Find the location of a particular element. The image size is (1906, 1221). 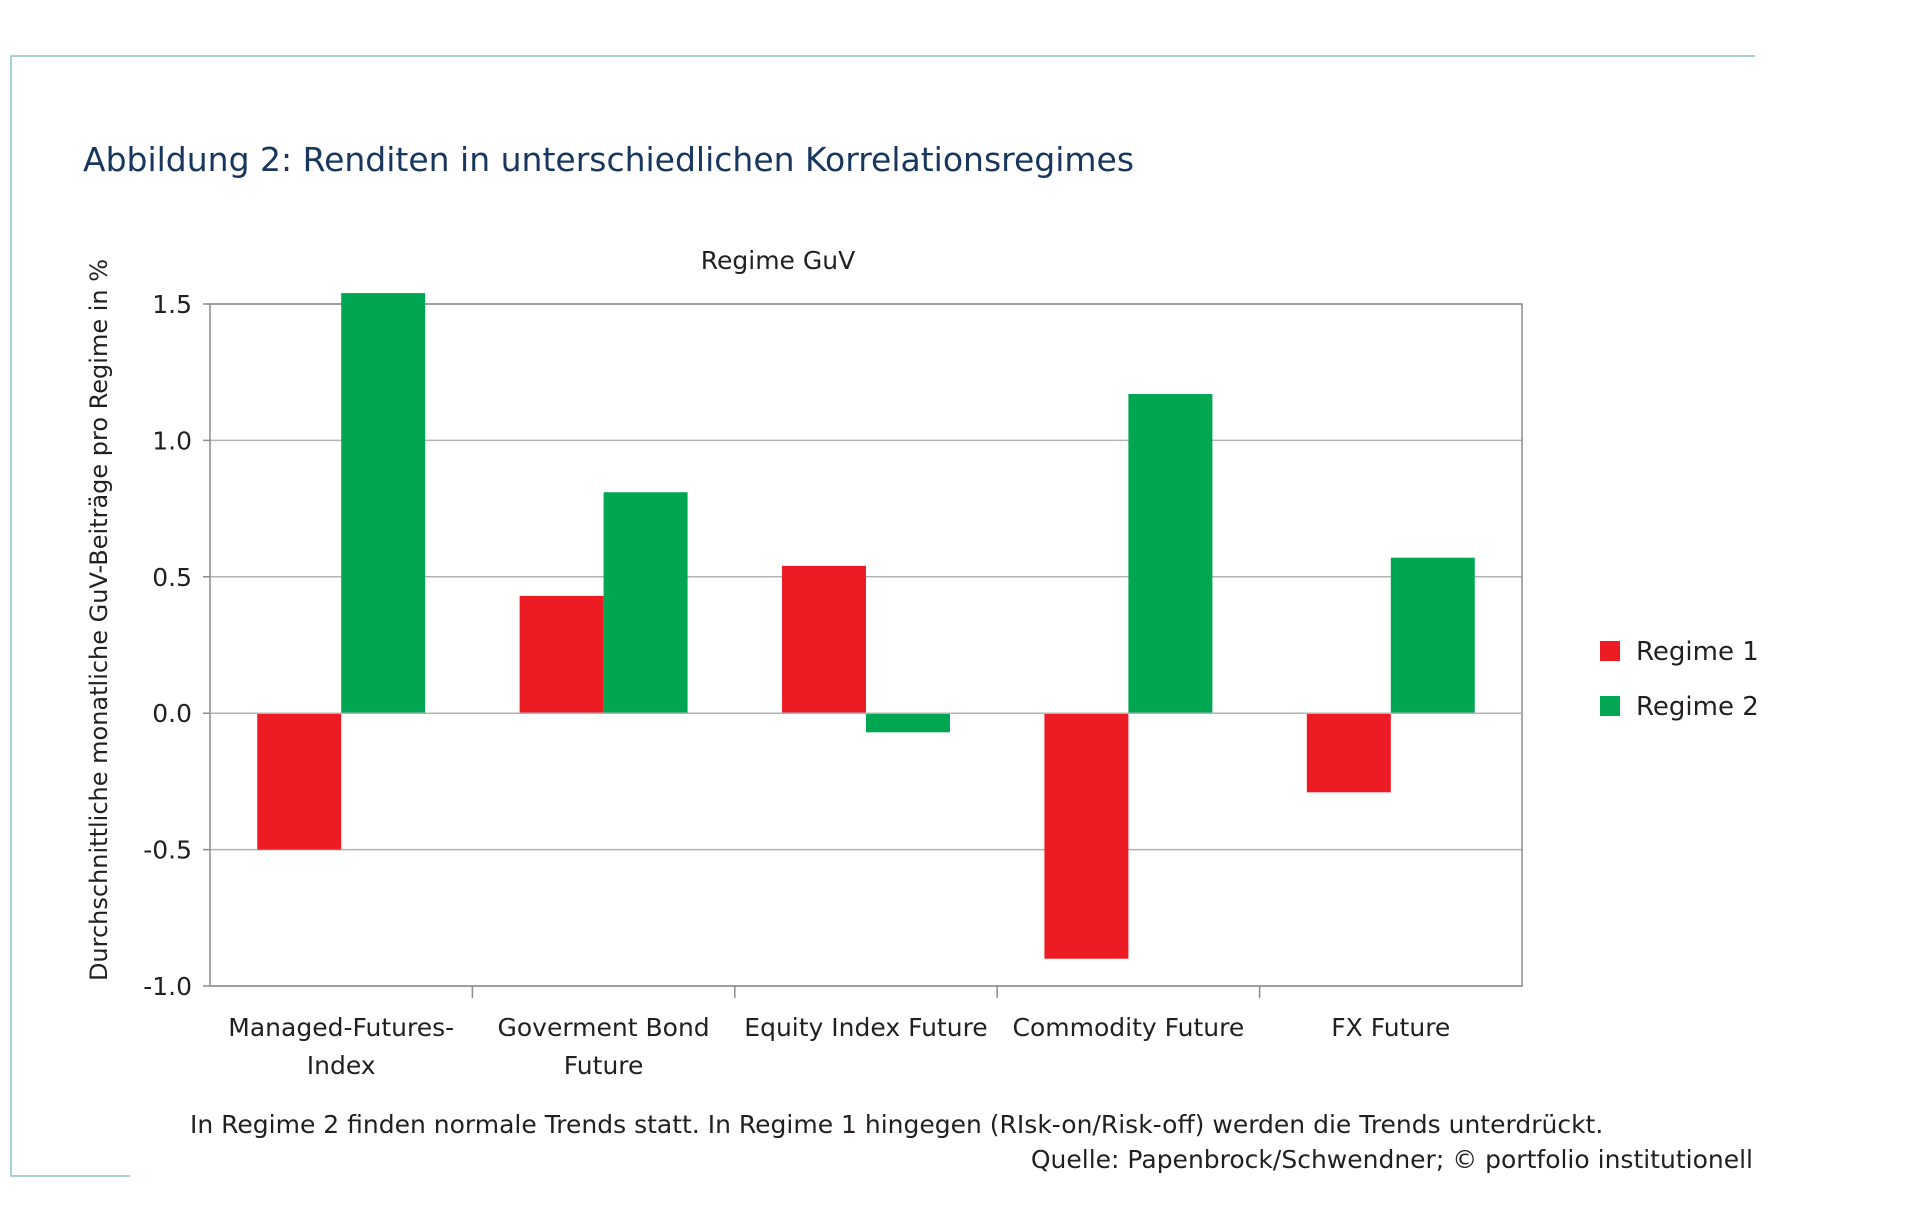

y-tick-label: -1.0 is located at coordinates (167, 986).